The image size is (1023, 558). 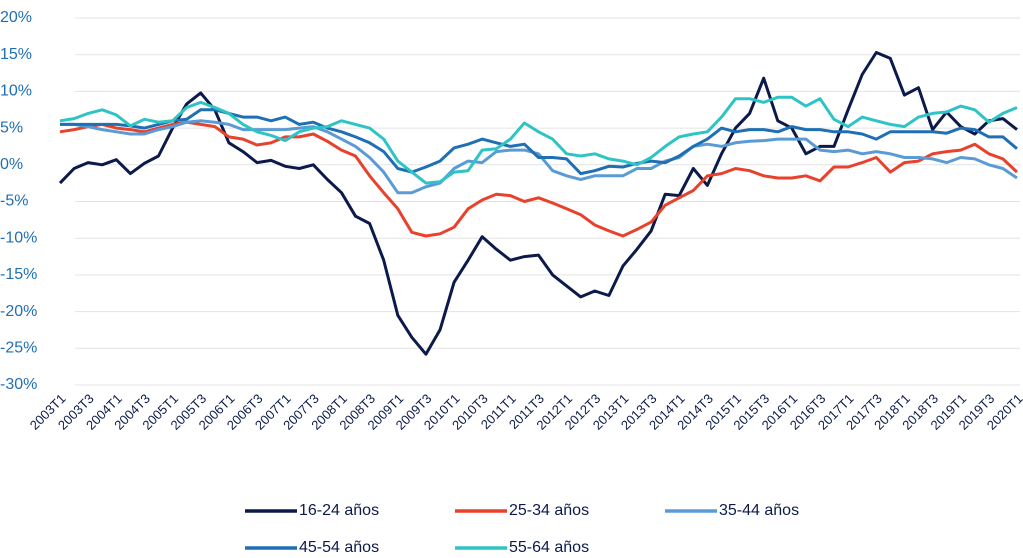 I want to click on y-tick-label: -30%, so click(x=18, y=384).